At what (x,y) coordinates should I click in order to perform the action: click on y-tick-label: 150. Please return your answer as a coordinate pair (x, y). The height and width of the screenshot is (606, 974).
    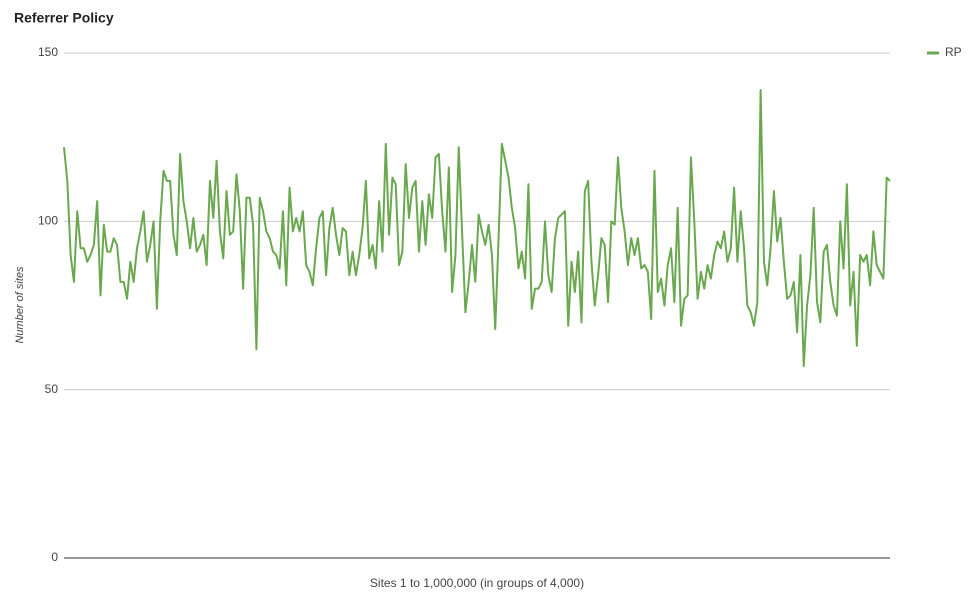
    Looking at the image, I should click on (48, 52).